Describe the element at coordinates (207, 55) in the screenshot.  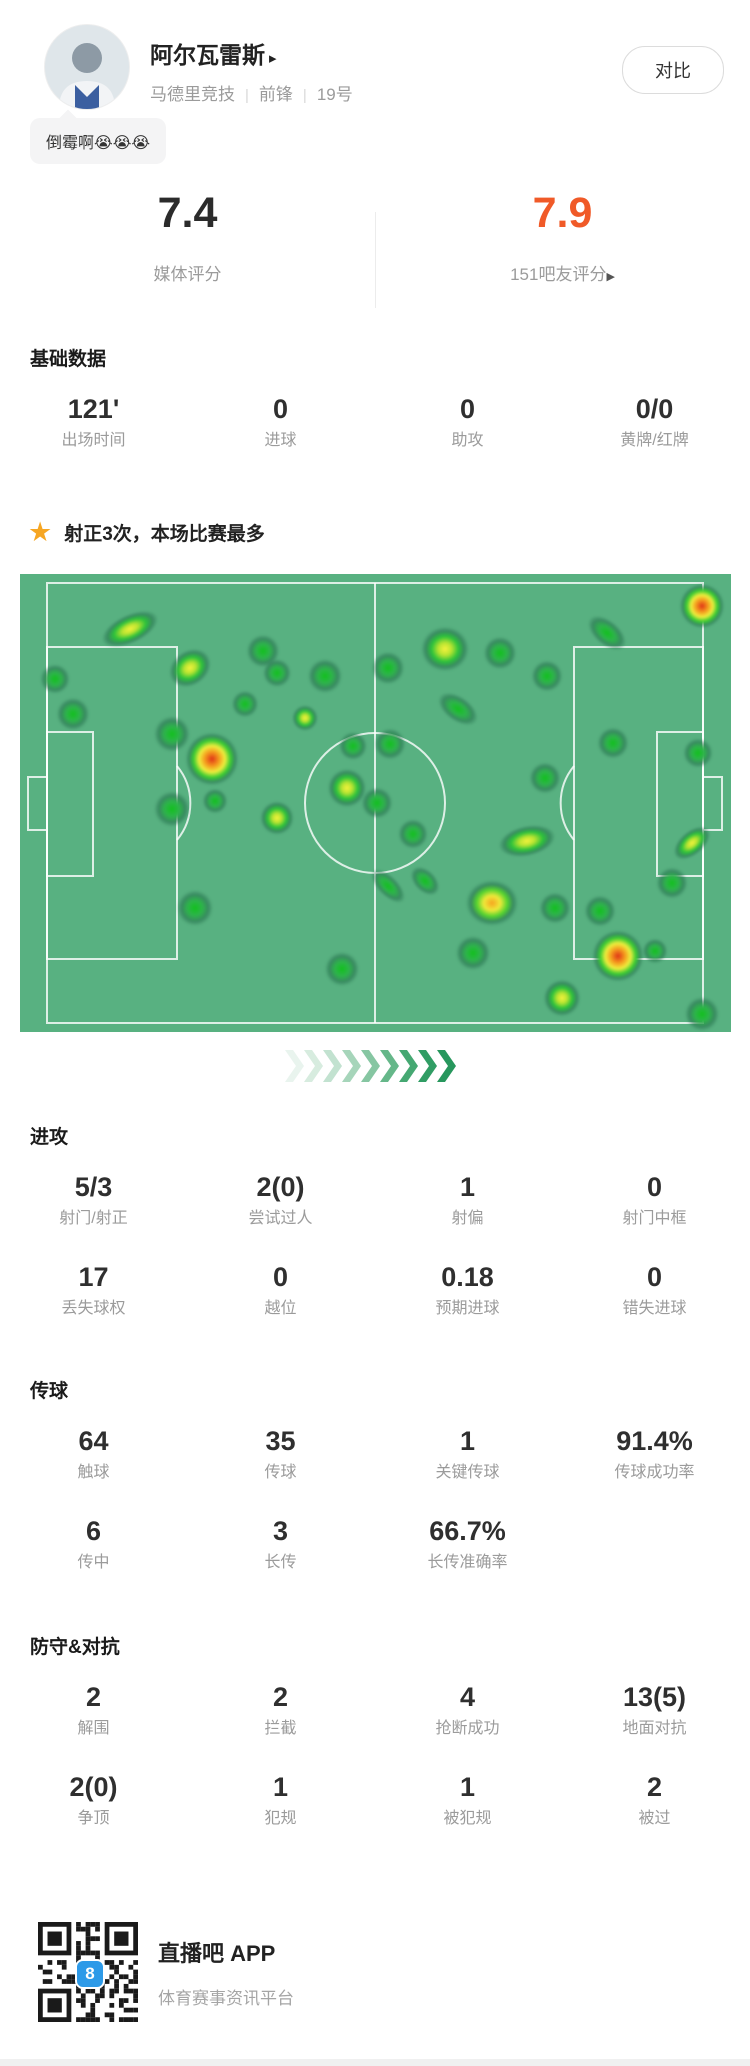
I see `player-name-text: 阿尔瓦雷斯` at that location.